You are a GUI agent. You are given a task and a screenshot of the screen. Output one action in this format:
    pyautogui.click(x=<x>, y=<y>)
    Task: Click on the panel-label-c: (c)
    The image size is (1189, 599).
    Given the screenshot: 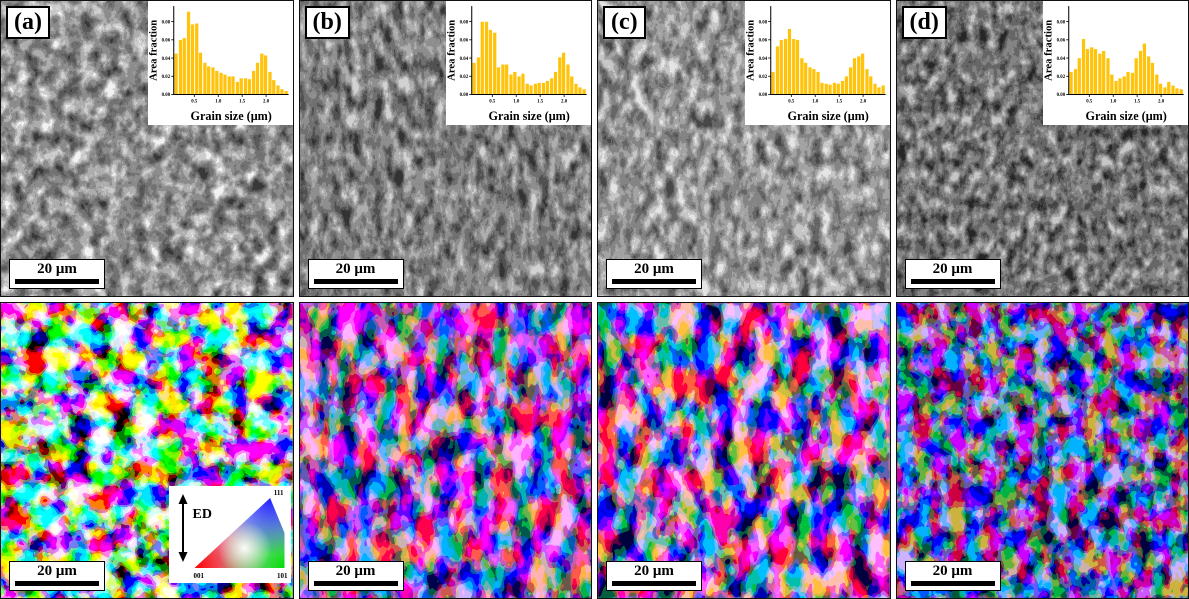 What is the action you would take?
    pyautogui.click(x=624, y=22)
    